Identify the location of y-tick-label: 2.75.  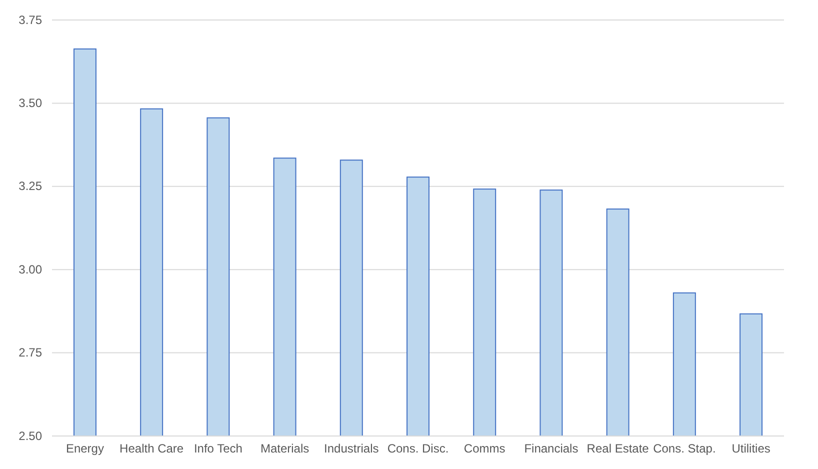
(30, 353).